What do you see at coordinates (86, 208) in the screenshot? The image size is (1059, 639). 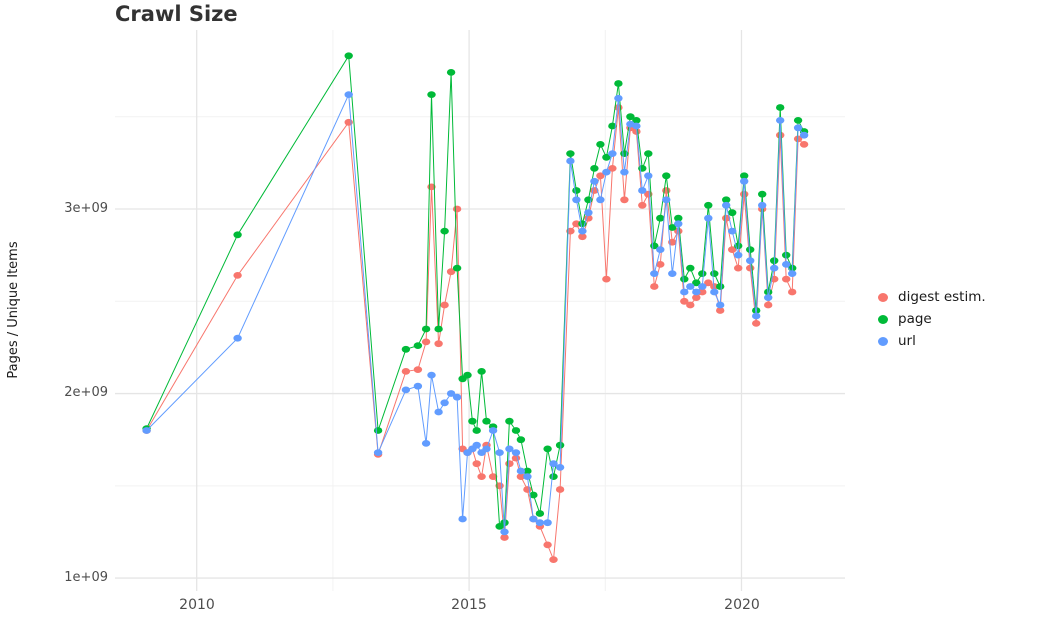 I see `y-tick-label-3e09: 3e+09` at bounding box center [86, 208].